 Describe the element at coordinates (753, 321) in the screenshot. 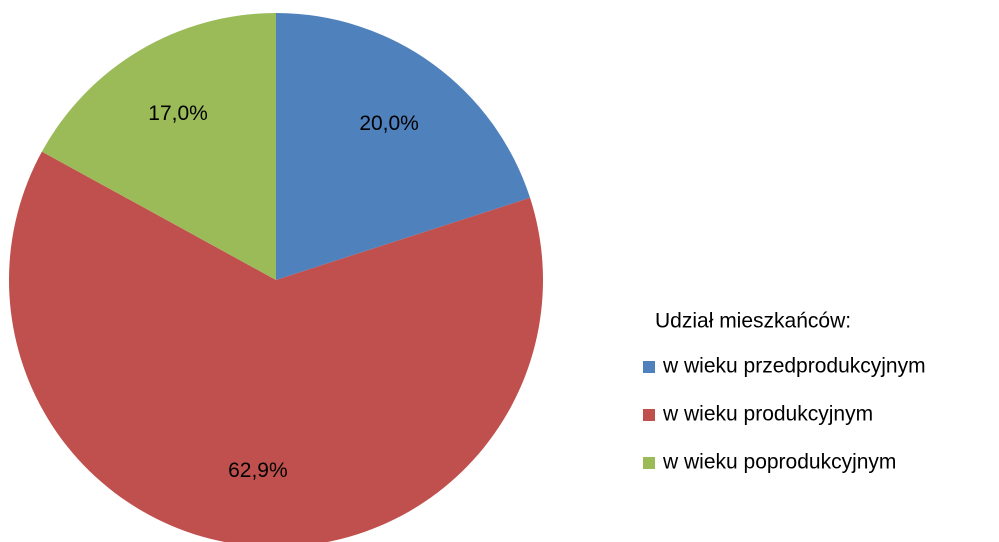

I see `legend-title: Udział mieszkańców:` at that location.